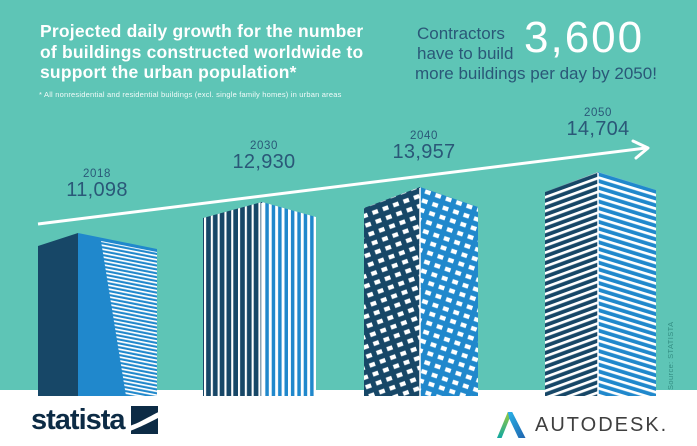 The width and height of the screenshot is (697, 446). Describe the element at coordinates (202, 31) in the screenshot. I see `title-line-1: Projected daily growth for the number` at that location.